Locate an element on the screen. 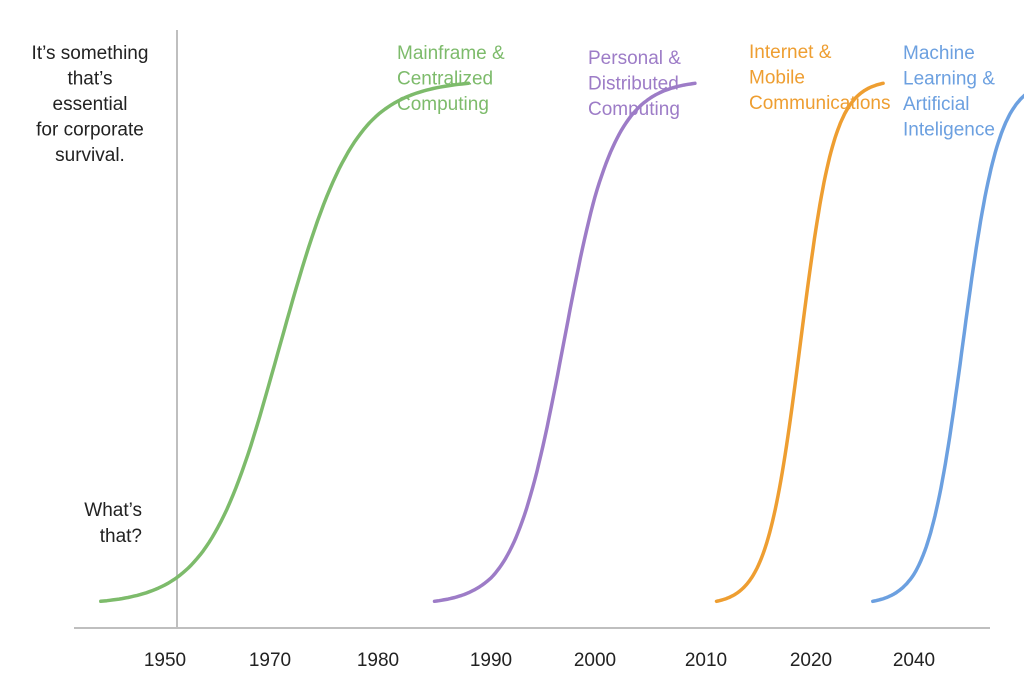  y-top-label-line: essential is located at coordinates (90, 104).